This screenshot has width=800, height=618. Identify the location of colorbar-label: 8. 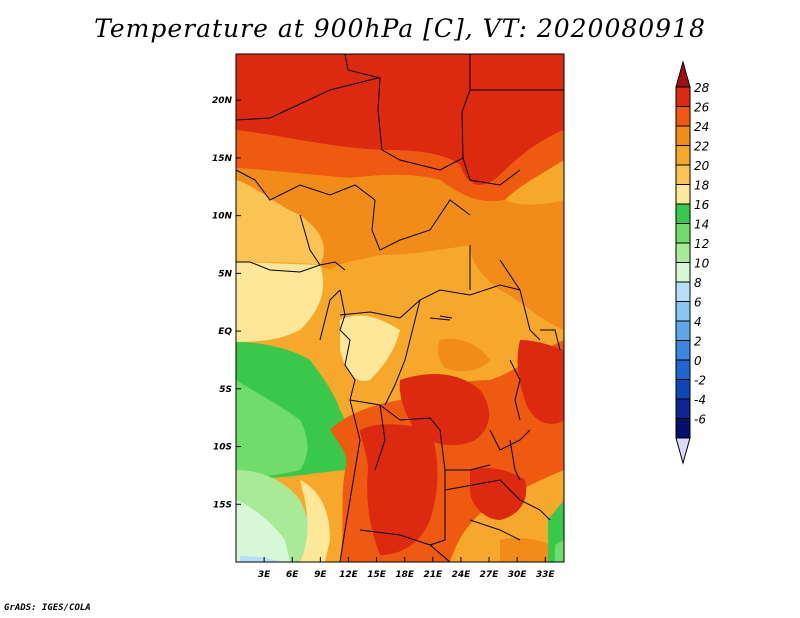
(698, 283).